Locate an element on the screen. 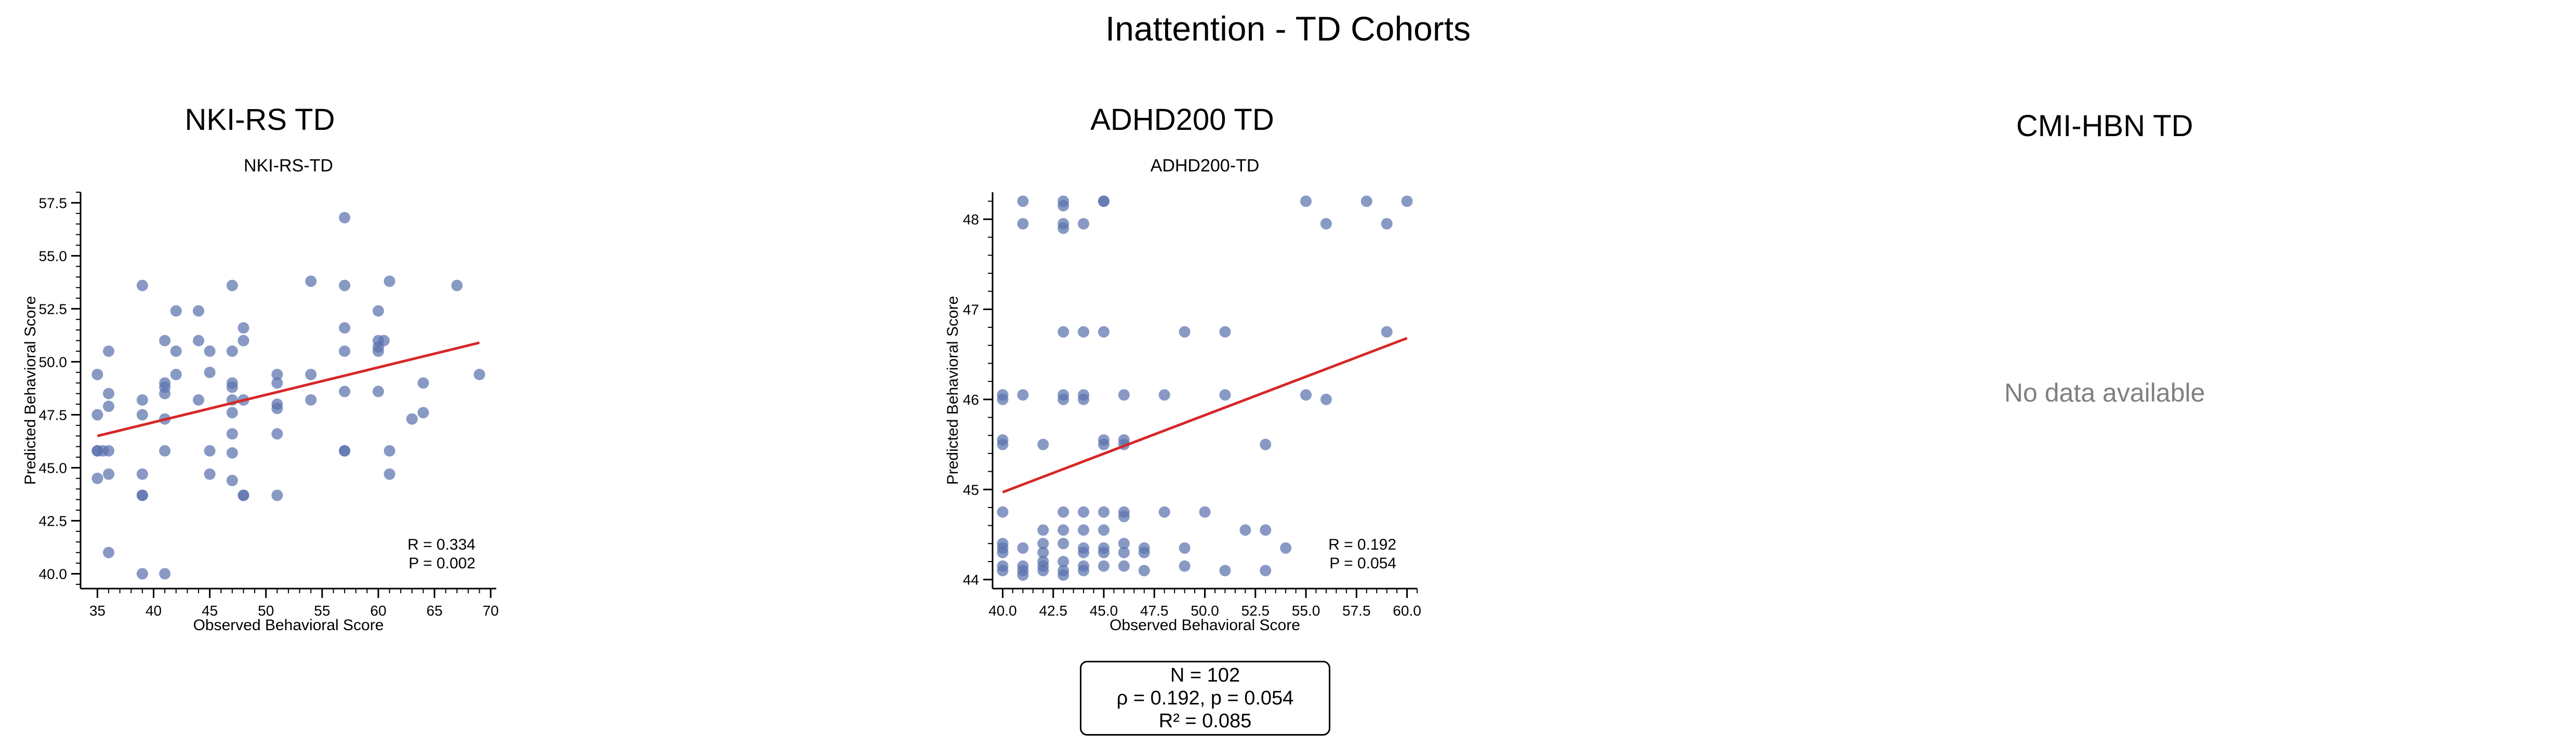  stats-box: N = 102 ρ = 0.192, p = 0.054 R² = 0.085 is located at coordinates (1205, 698).